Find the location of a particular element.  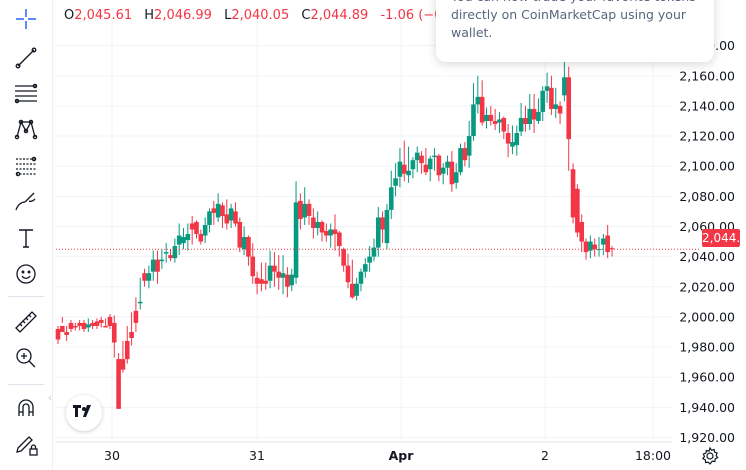

gear-icon is located at coordinates (710, 458).